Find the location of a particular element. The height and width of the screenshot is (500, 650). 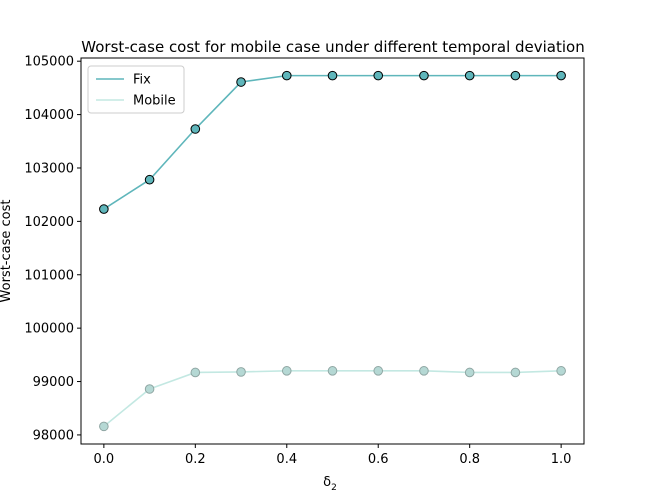

y-tick-label: 100000 is located at coordinates (49, 329).